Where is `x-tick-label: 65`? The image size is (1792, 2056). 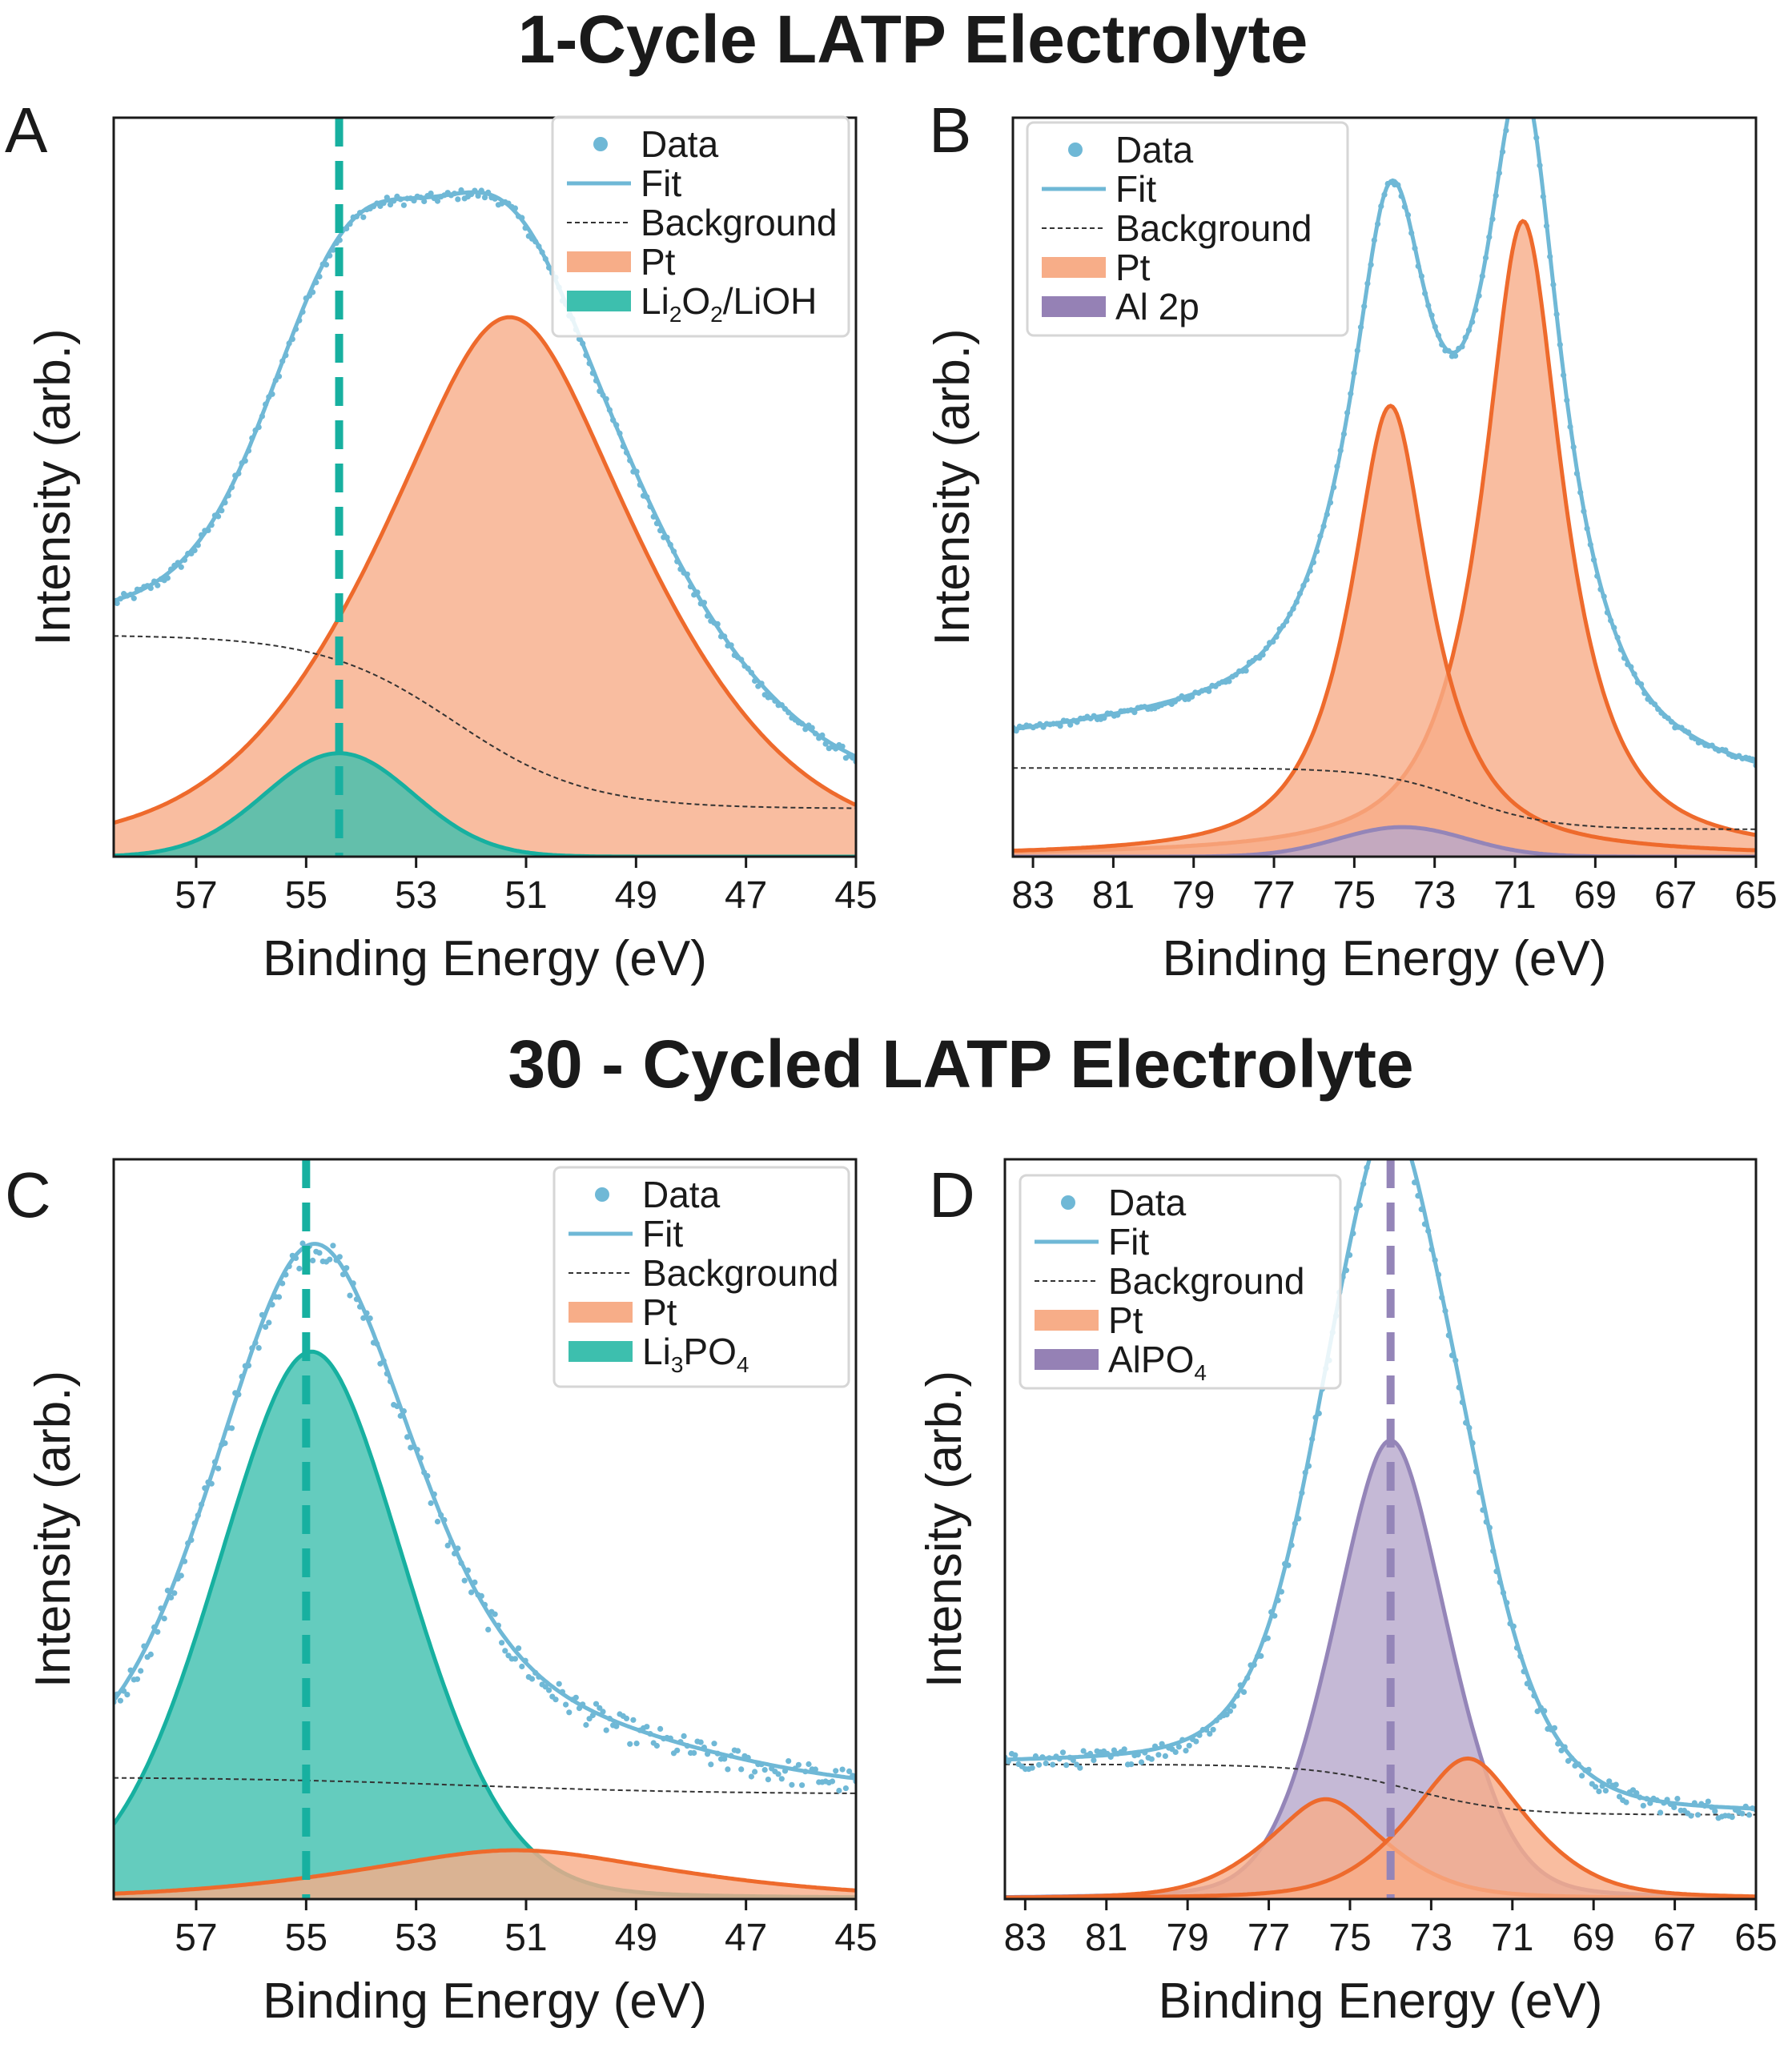
x-tick-label: 65 is located at coordinates (1756, 1938).